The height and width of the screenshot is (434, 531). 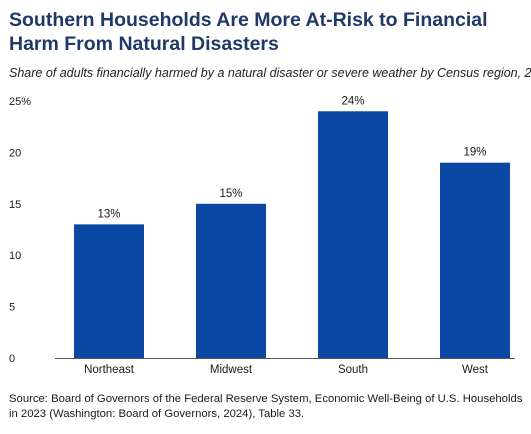 What do you see at coordinates (12, 359) in the screenshot?
I see `y-tick-label: 0` at bounding box center [12, 359].